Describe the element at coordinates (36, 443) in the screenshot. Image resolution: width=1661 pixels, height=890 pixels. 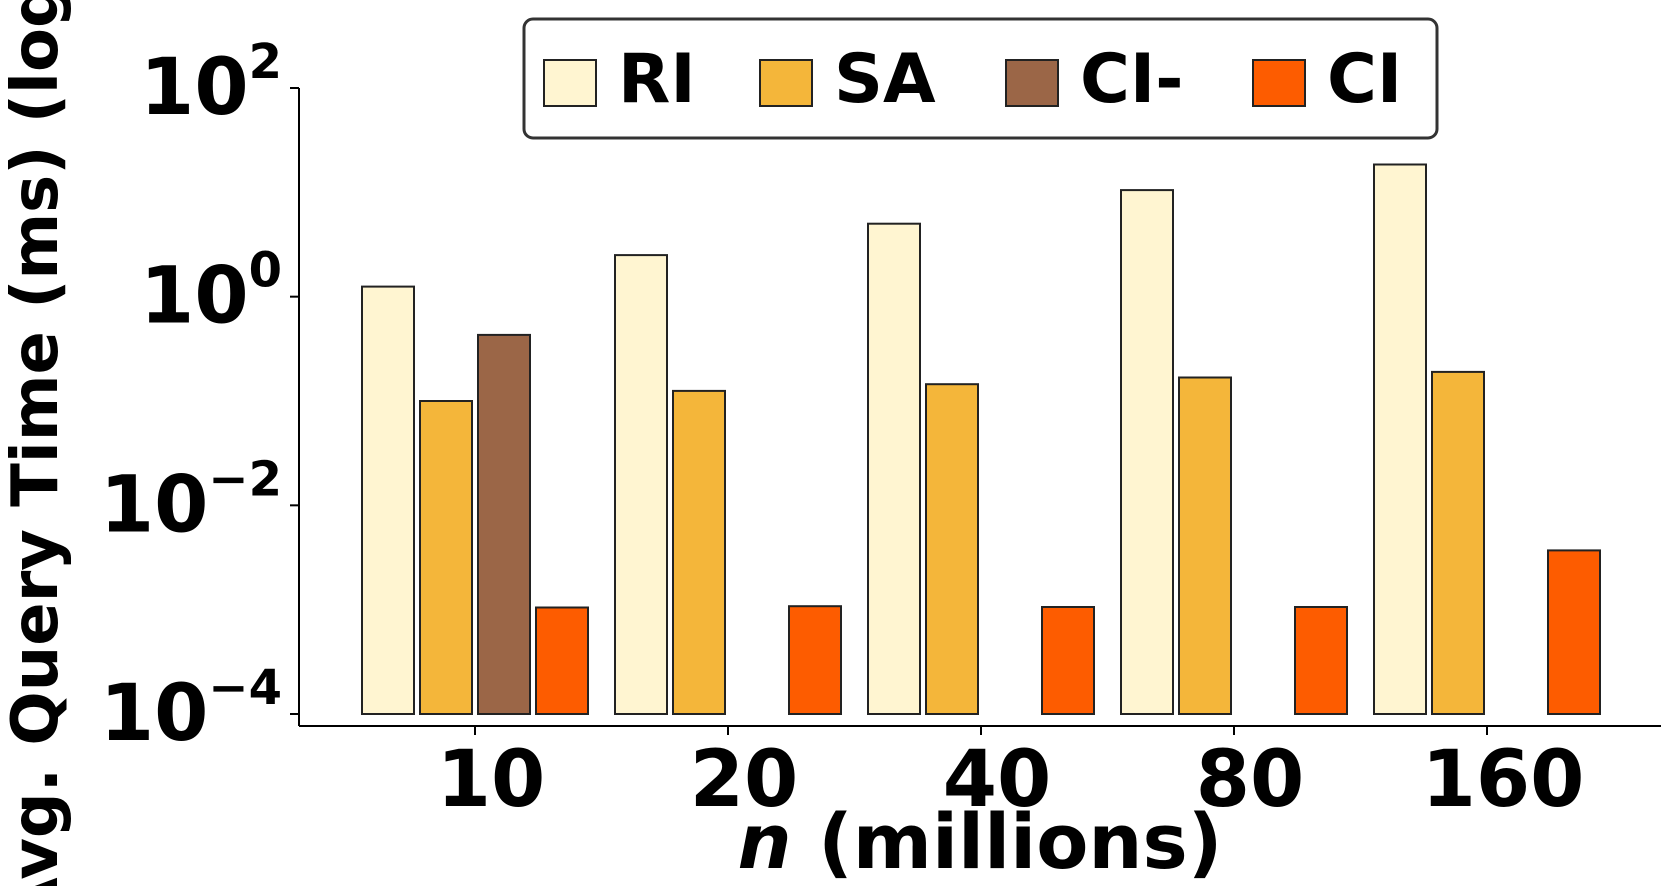
I see `y-axis-title: Avg. Query Time (ms) (log)` at that location.